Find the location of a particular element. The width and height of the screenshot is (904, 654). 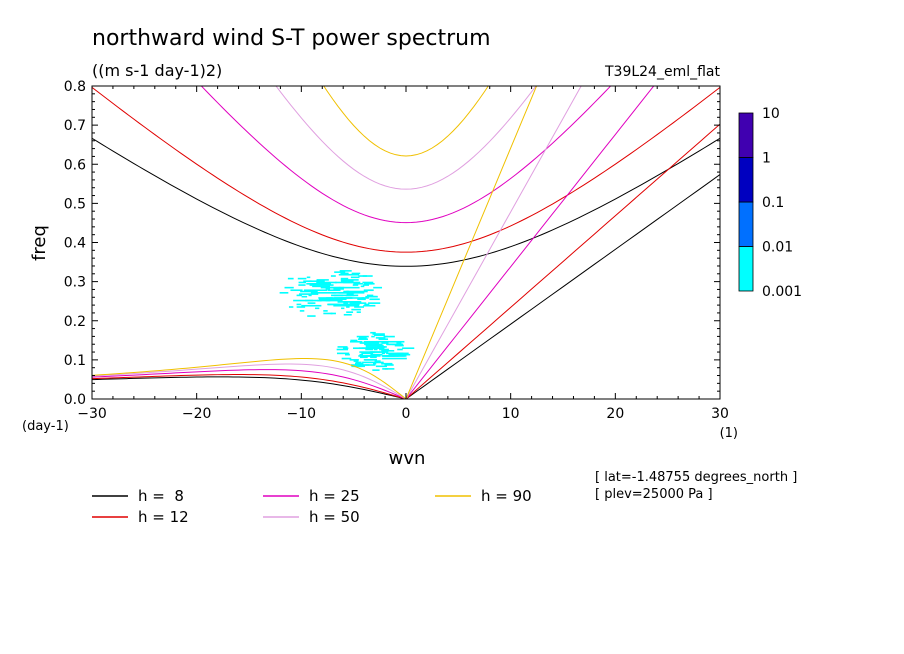

chart-title: northward wind S-T power spectrum is located at coordinates (291, 38).